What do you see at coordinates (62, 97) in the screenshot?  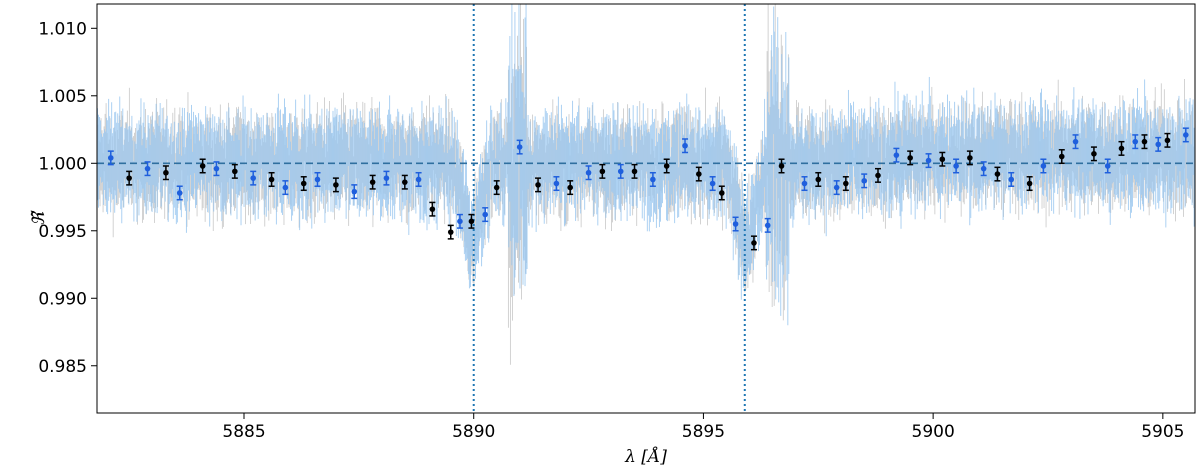 I see `y-tick-label: 1.005` at bounding box center [62, 97].